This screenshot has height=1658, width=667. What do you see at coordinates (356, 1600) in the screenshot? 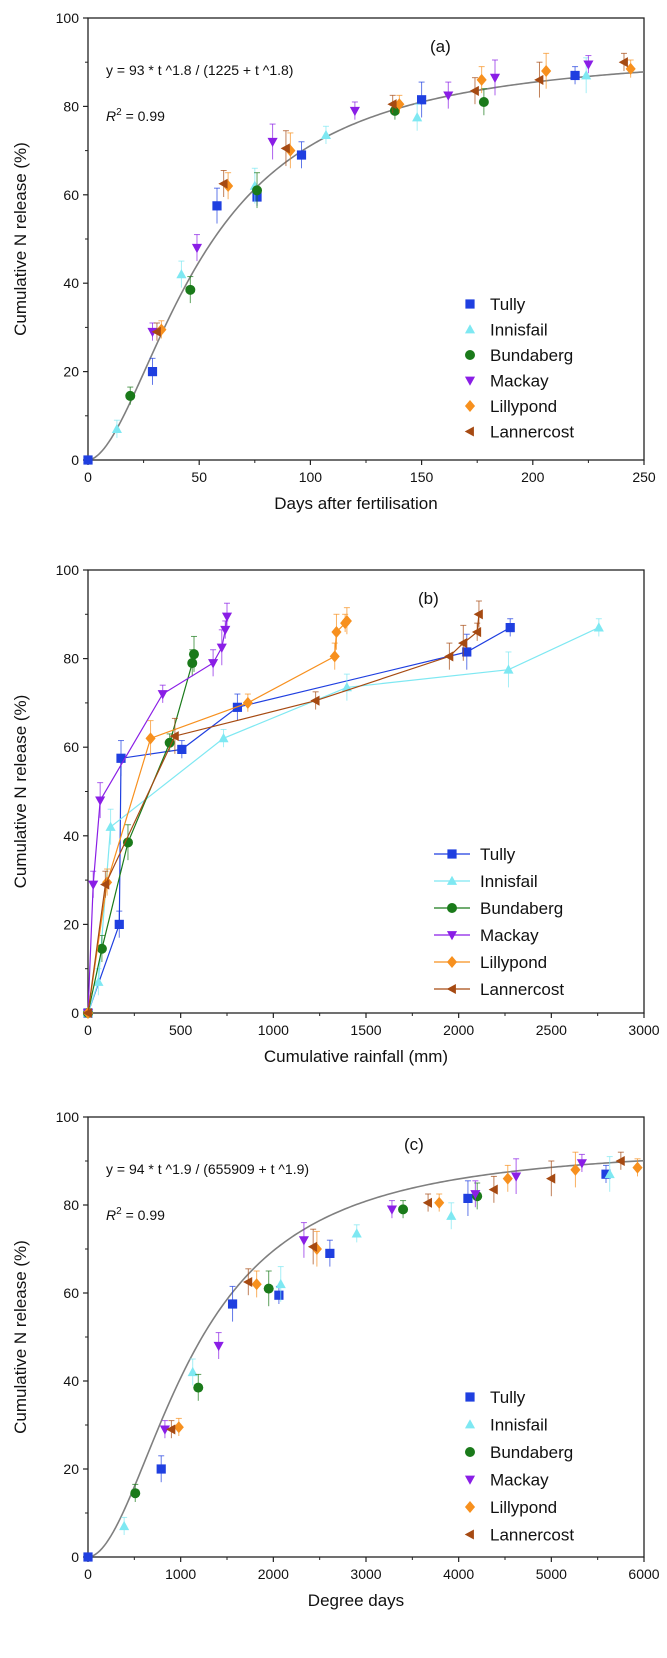
I see `x-axis-title: Degree days` at bounding box center [356, 1600].